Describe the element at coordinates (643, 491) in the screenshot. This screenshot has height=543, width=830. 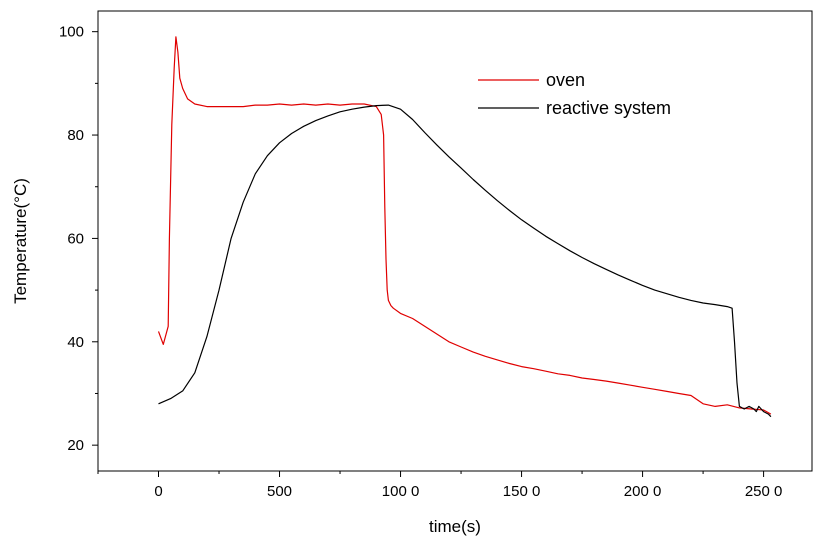
I see `x-tick-label: 200 0` at that location.